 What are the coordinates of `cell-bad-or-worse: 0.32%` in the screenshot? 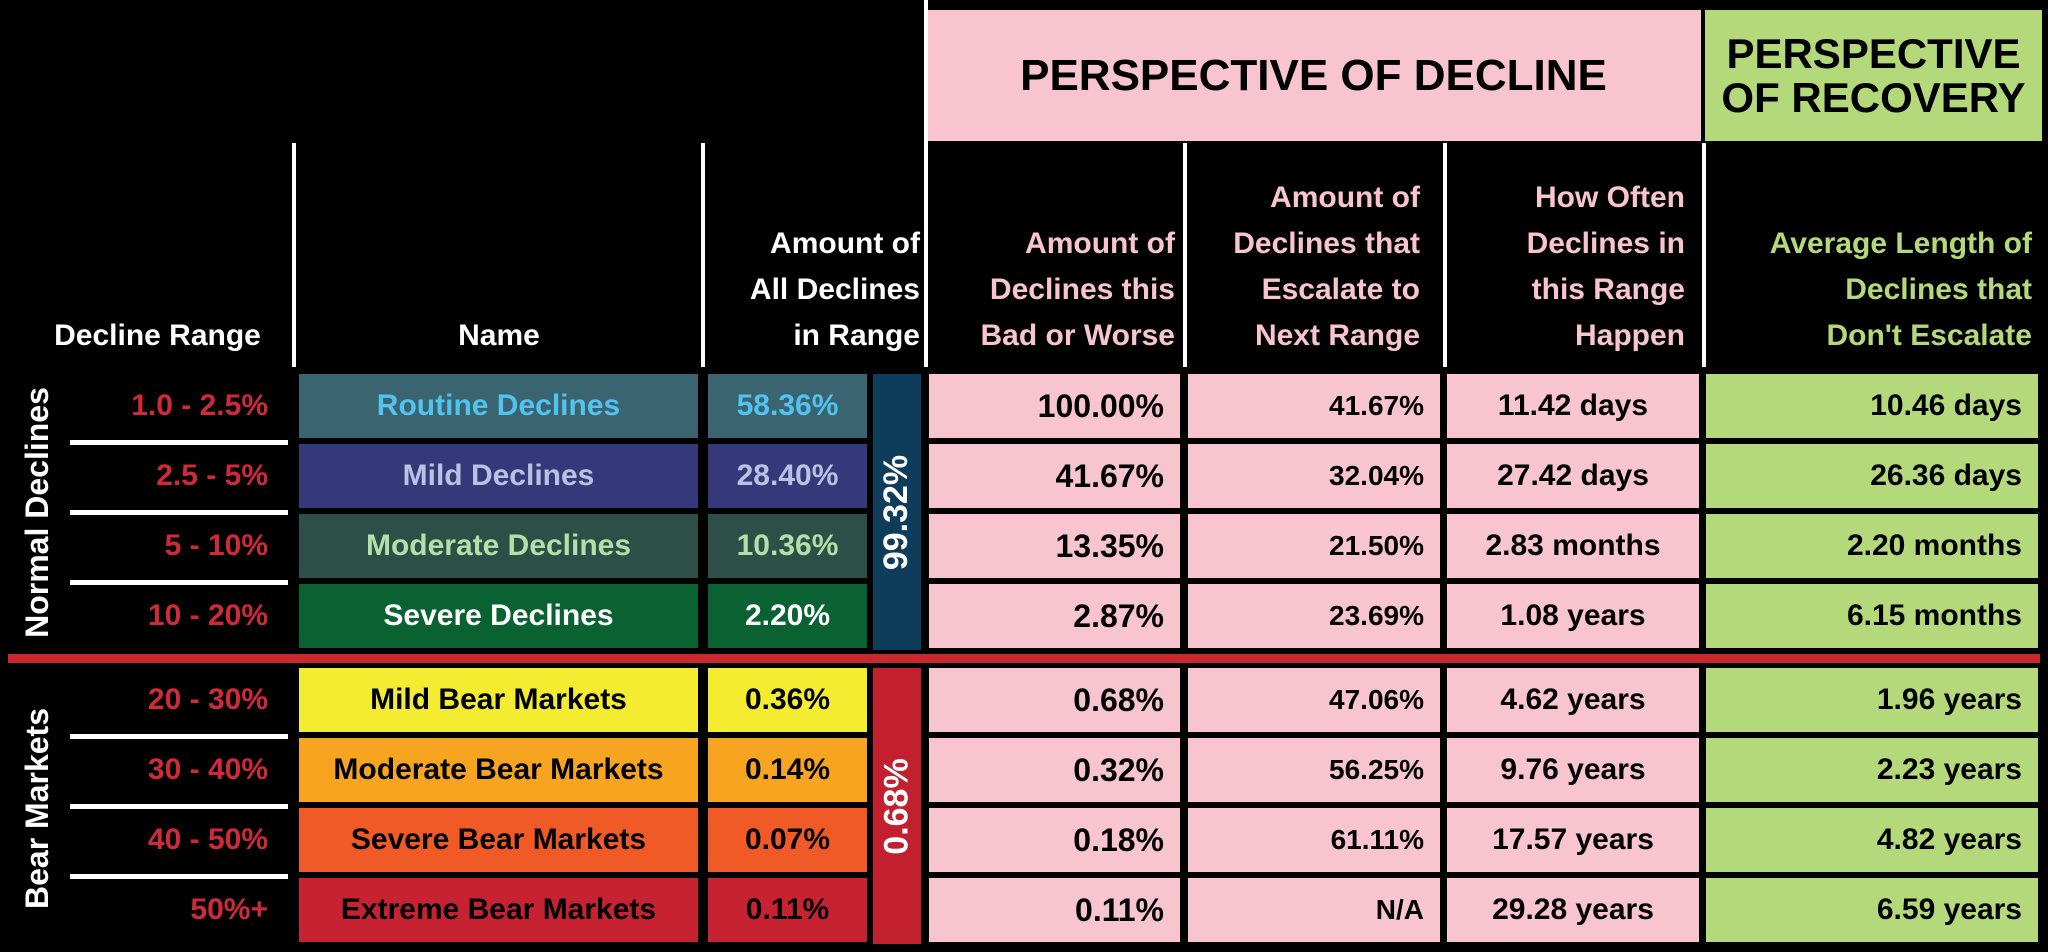 It's located at (1054, 770).